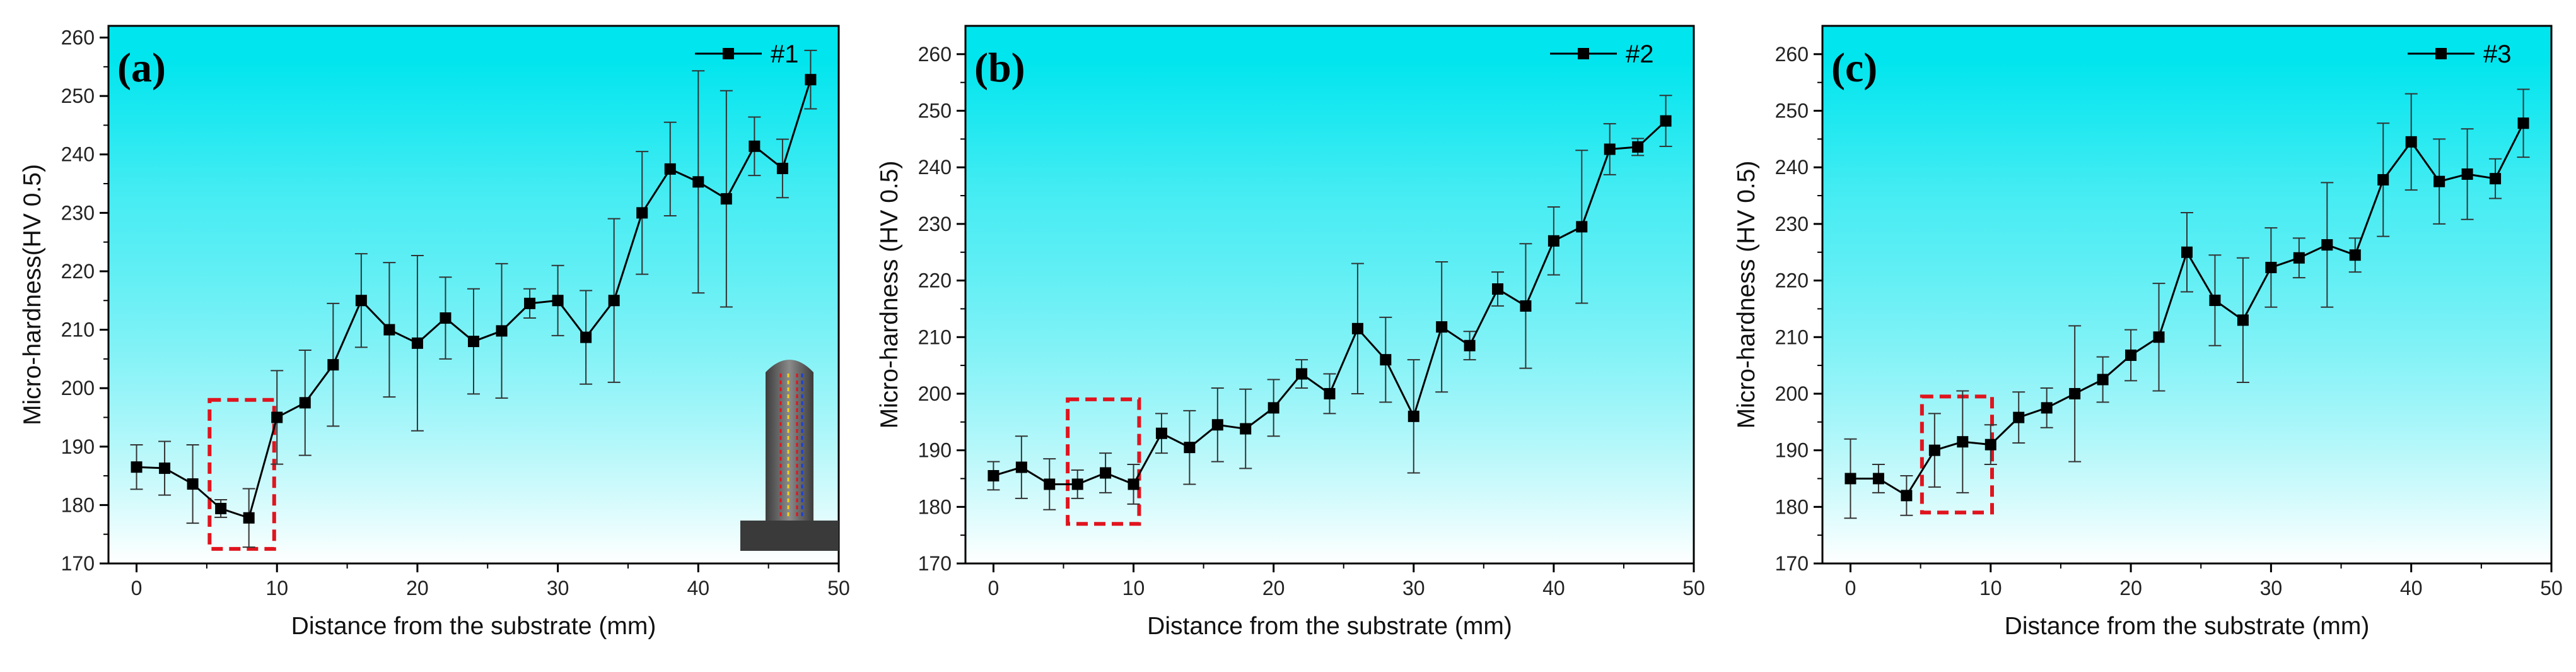  What do you see at coordinates (789, 536) in the screenshot?
I see `inset-substrate` at bounding box center [789, 536].